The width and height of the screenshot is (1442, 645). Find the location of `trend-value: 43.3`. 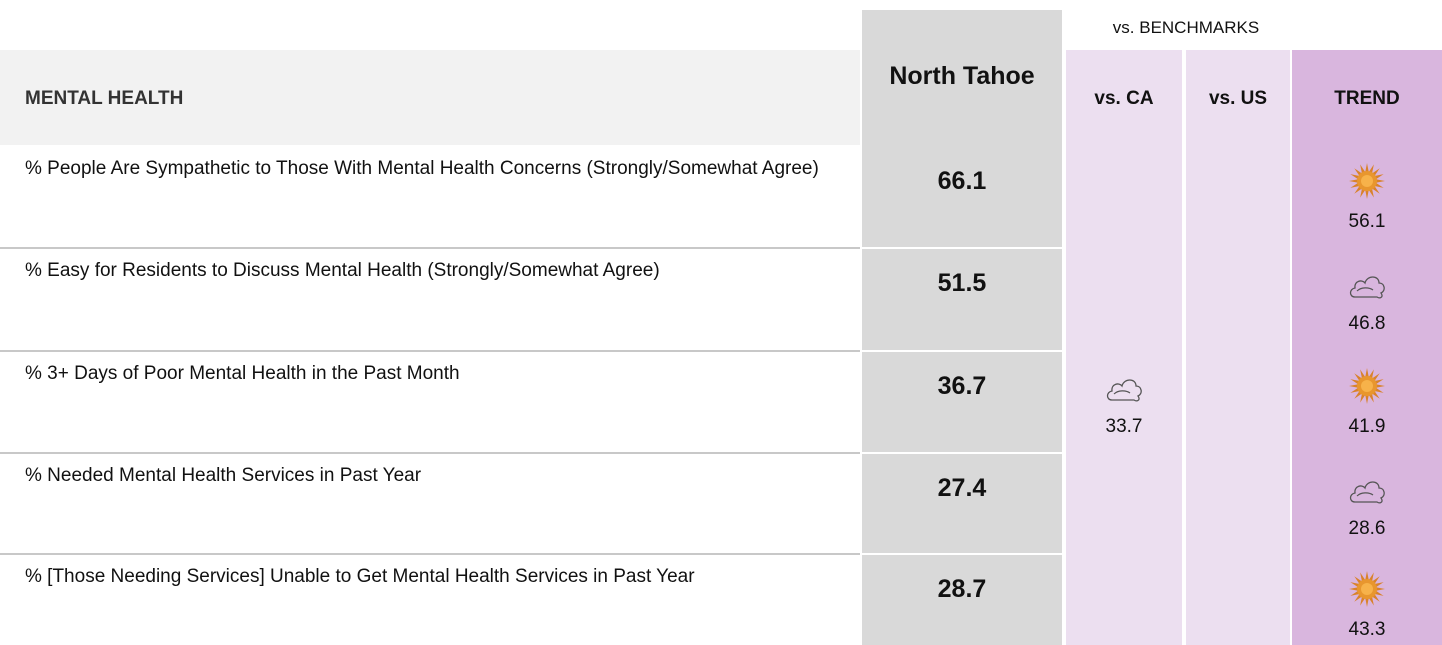

trend-value: 43.3 is located at coordinates (1367, 629).